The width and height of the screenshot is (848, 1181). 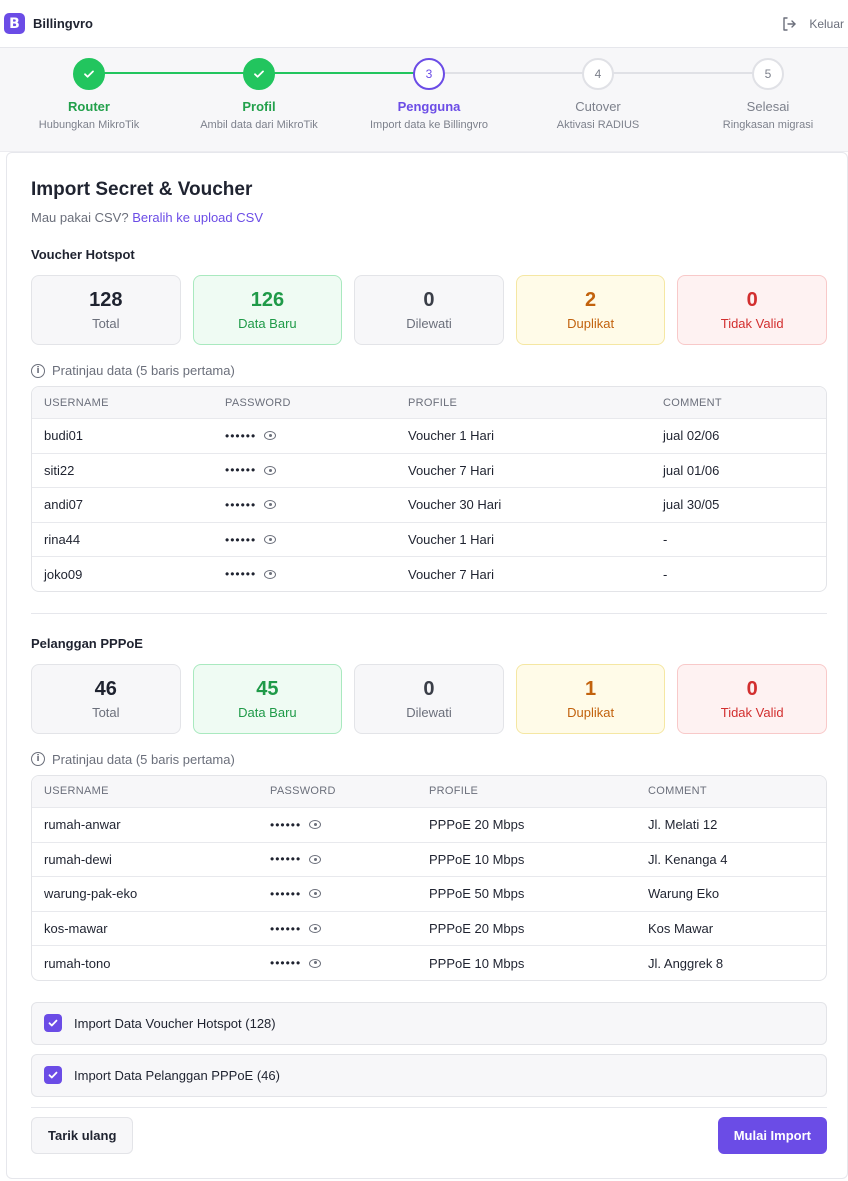 I want to click on section-divider, so click(x=429, y=613).